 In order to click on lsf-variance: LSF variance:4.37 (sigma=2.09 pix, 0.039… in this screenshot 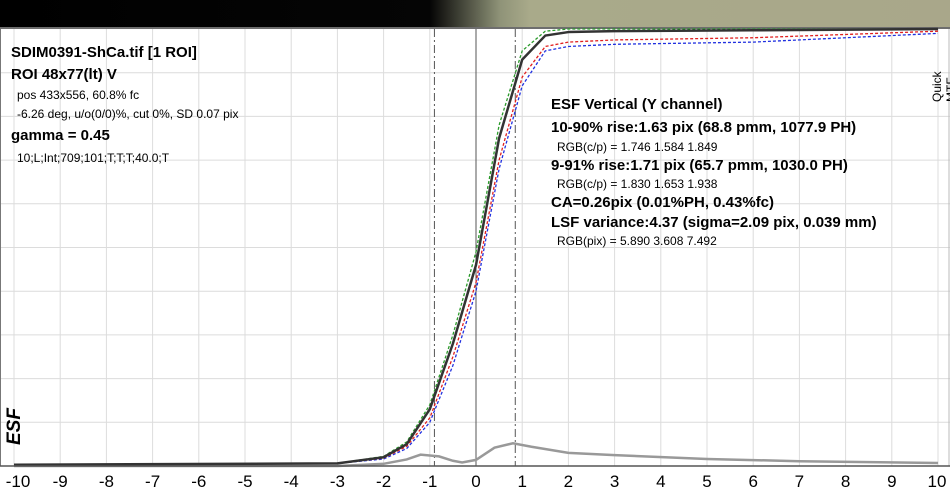, I will do `click(714, 222)`.